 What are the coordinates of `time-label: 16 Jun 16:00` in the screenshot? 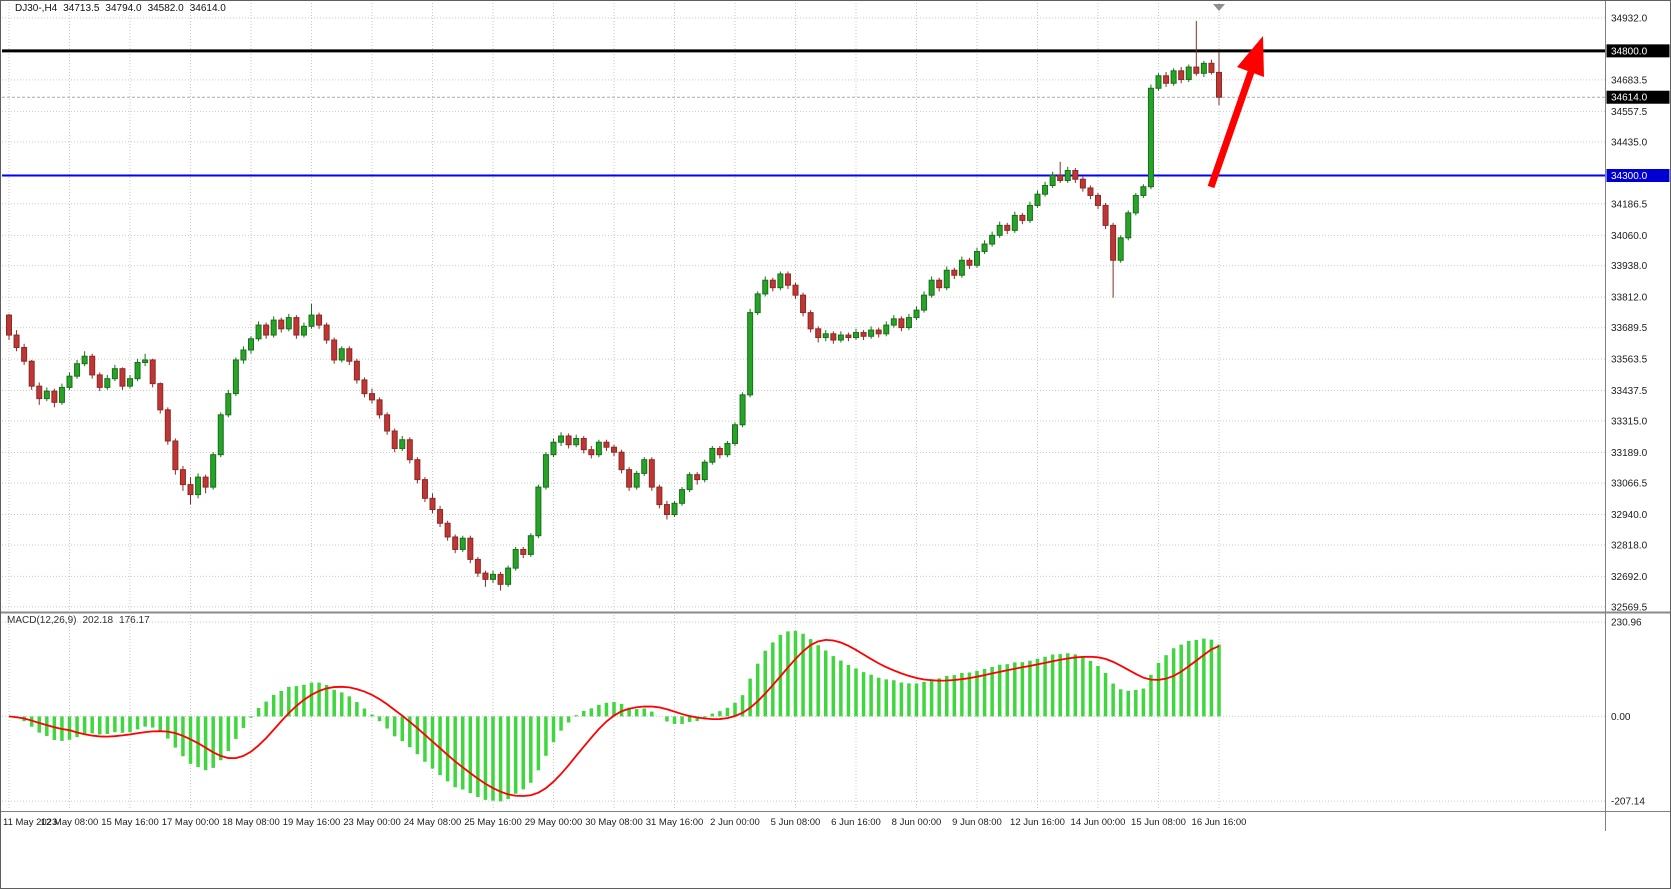 It's located at (1219, 822).